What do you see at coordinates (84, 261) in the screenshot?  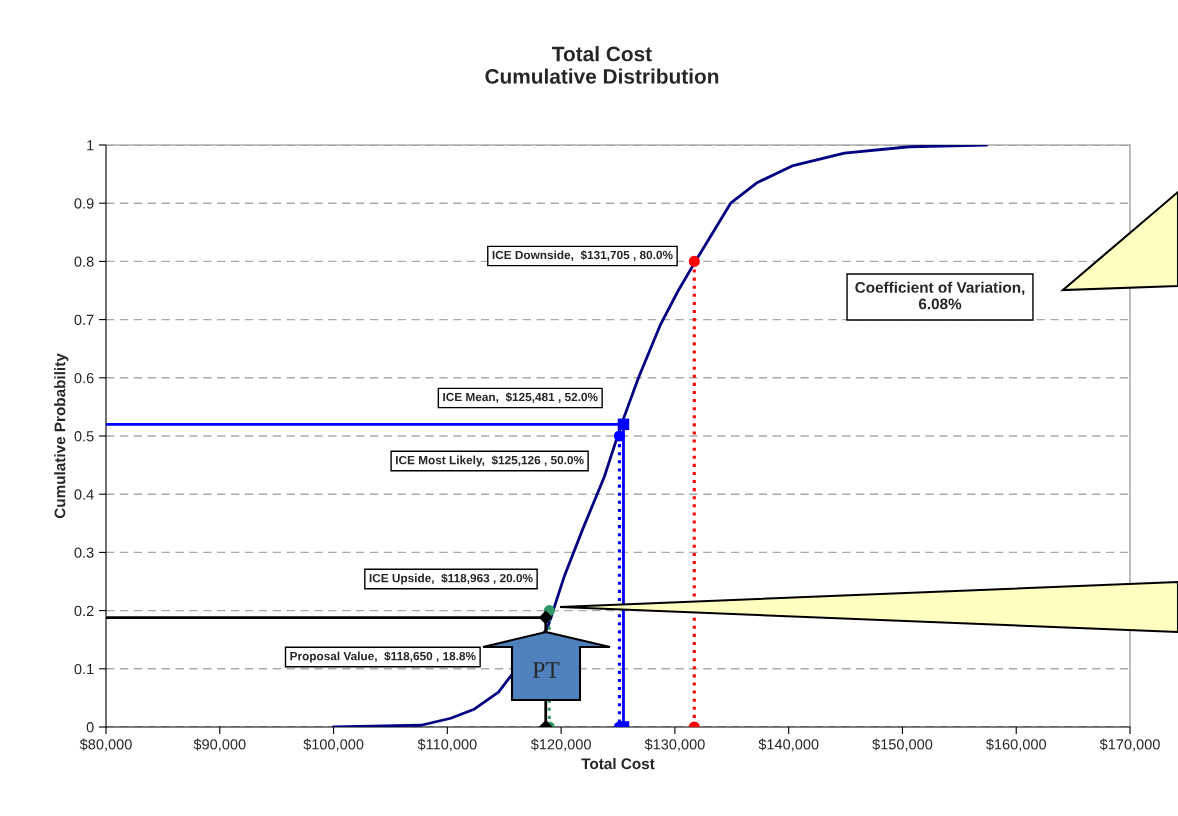 I see `y-tick-label: 0.8` at bounding box center [84, 261].